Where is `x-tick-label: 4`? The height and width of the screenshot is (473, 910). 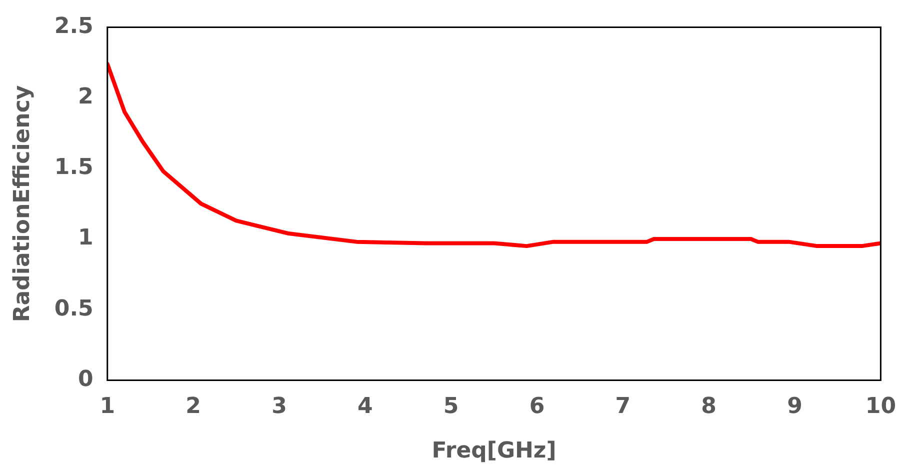 x-tick-label: 4 is located at coordinates (365, 407).